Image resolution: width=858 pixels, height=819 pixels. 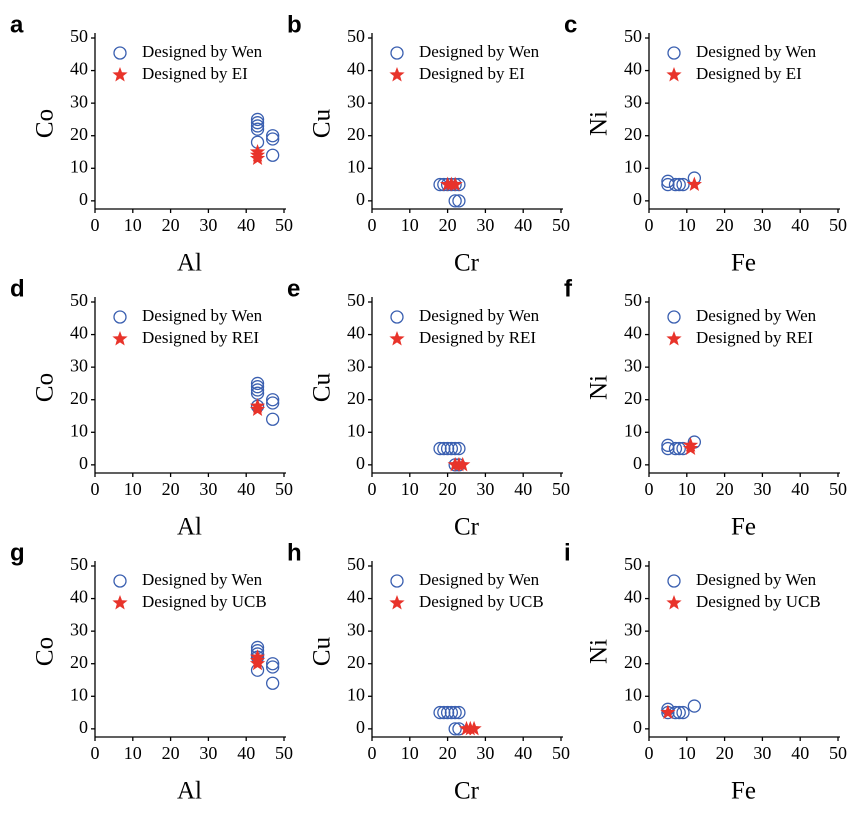 What do you see at coordinates (17, 288) in the screenshot?
I see `panel-label: d` at bounding box center [17, 288].